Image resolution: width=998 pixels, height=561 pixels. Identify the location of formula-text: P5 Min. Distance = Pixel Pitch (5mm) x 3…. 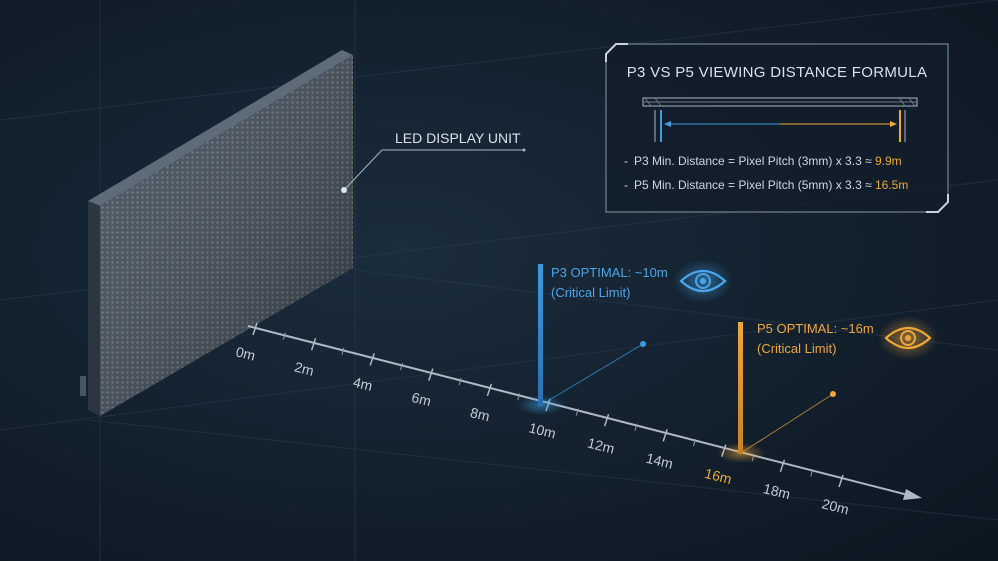
(754, 185).